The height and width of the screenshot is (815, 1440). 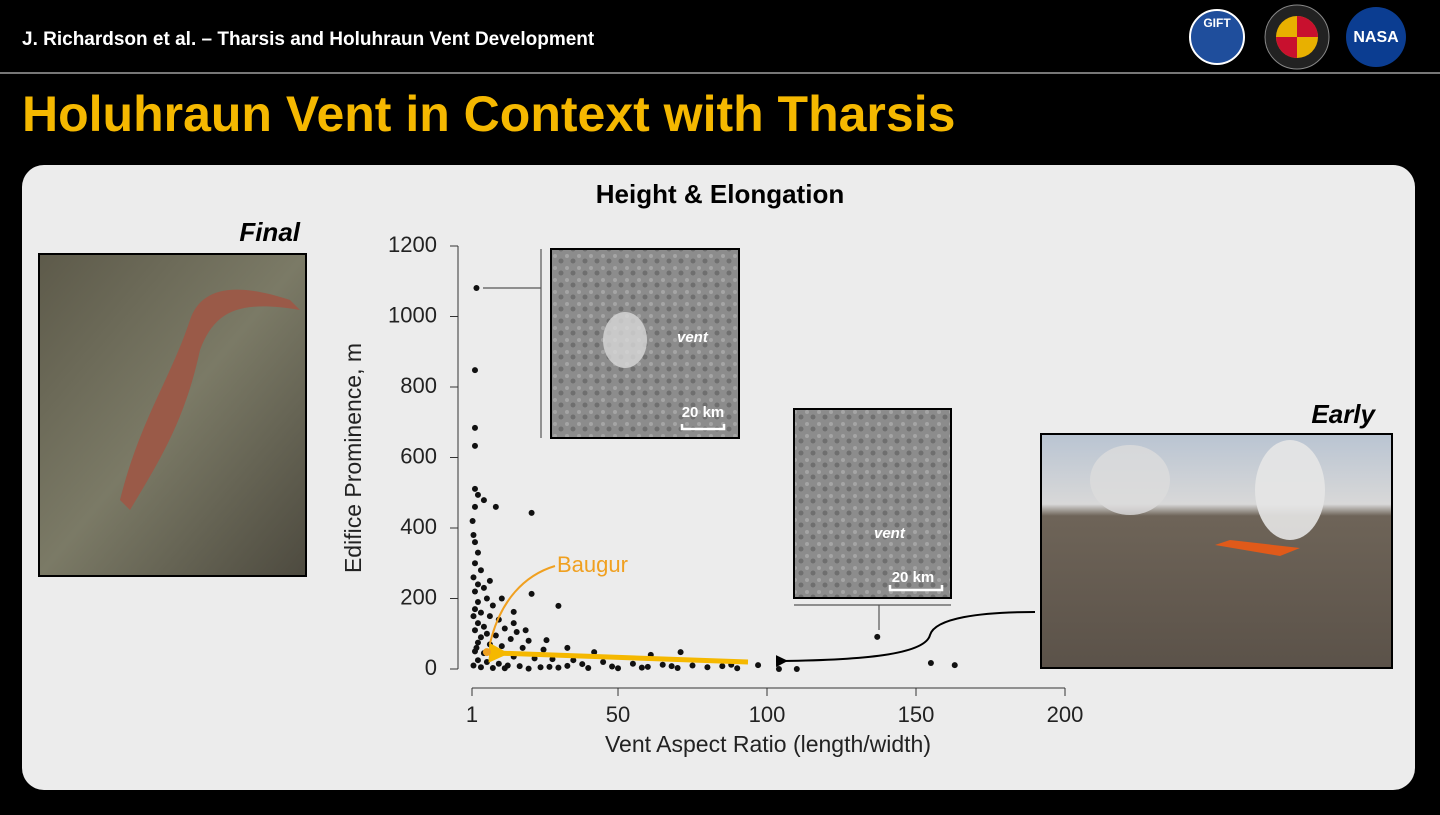 What do you see at coordinates (1343, 414) in the screenshot?
I see `early-label: Early` at bounding box center [1343, 414].